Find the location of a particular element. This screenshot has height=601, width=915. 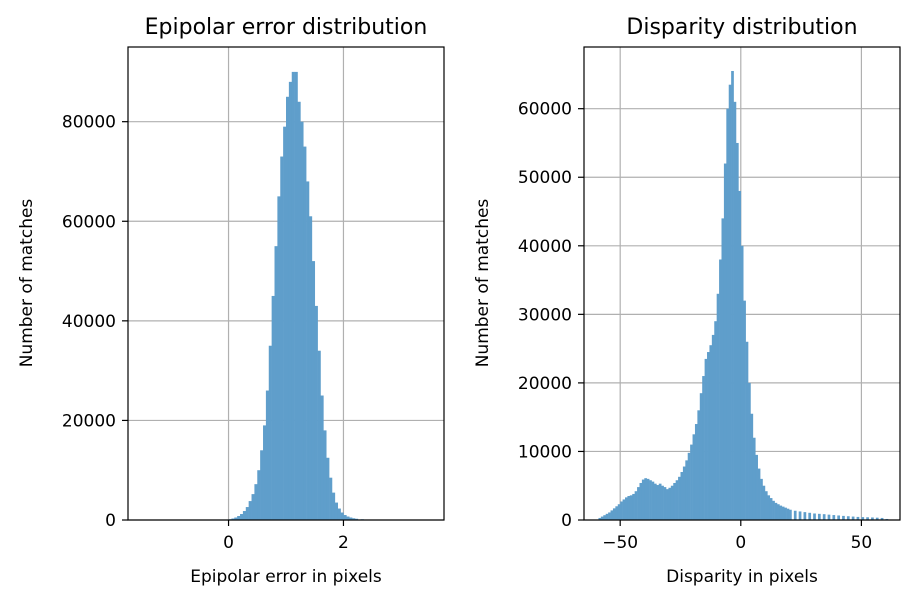

x-axis-label-right: Disparity in pixels is located at coordinates (742, 577).